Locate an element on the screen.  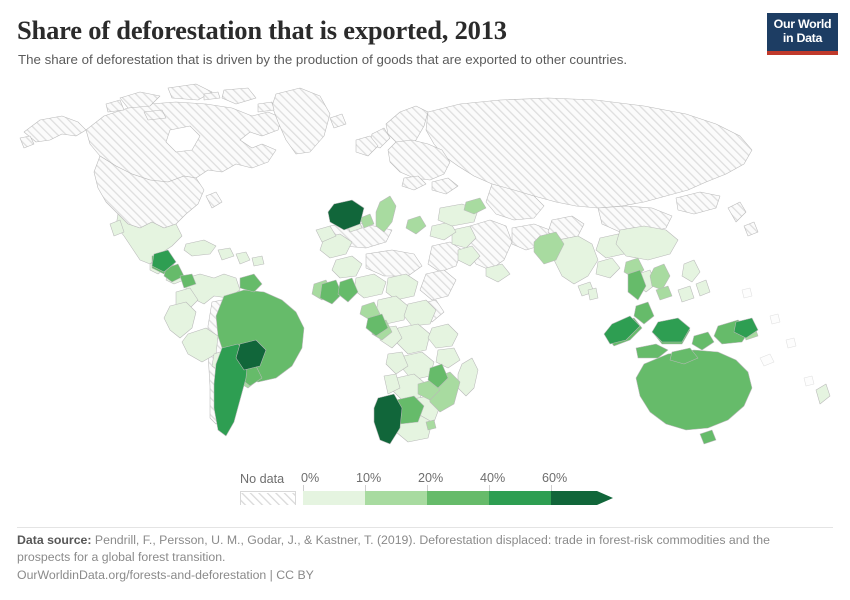
legend-tick-label-4: 60% is located at coordinates (555, 478).